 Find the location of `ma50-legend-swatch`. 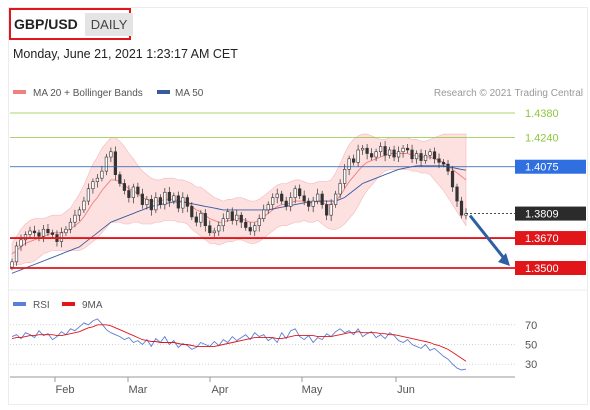

ma50-legend-swatch is located at coordinates (163, 92).